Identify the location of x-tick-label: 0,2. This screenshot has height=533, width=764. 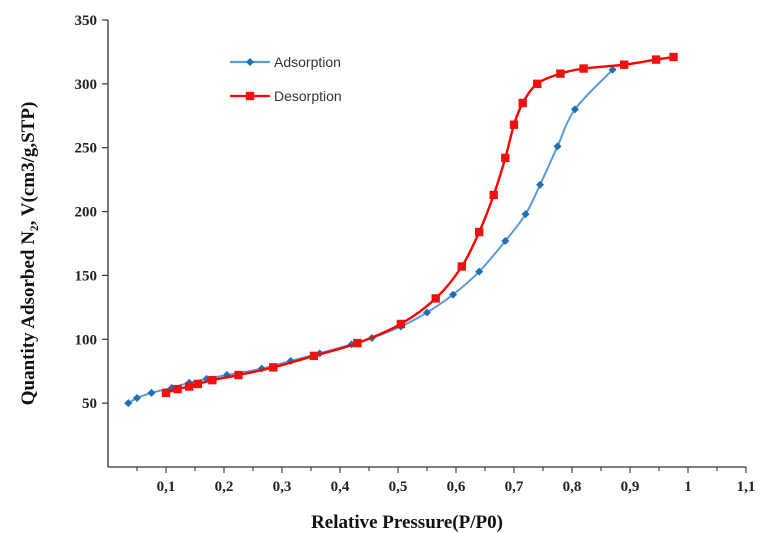
(224, 487).